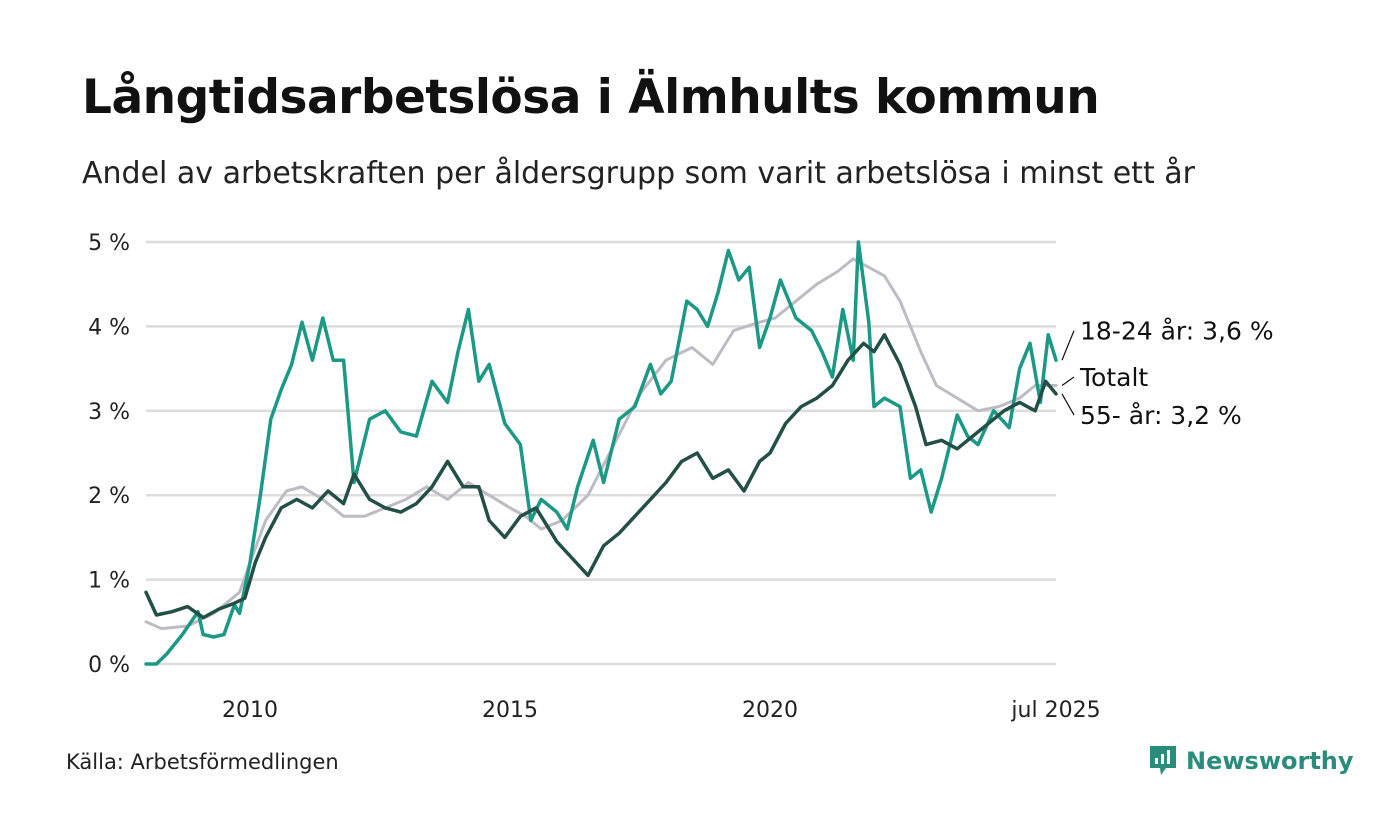 The image size is (1400, 840). I want to click on brand-logo: Newsworthy, so click(1251, 761).